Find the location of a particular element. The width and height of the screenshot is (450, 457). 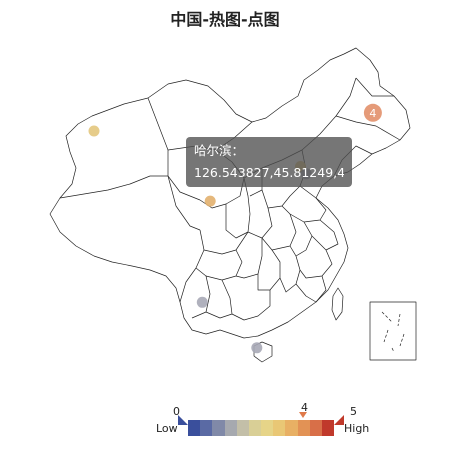

tooltip-value: 126.543827,45.81249,4 is located at coordinates (269, 172).